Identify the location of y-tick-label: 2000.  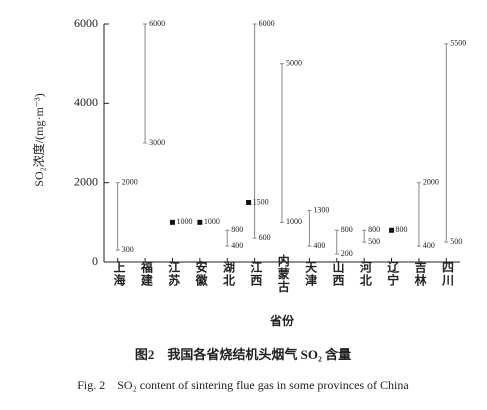
(86, 181).